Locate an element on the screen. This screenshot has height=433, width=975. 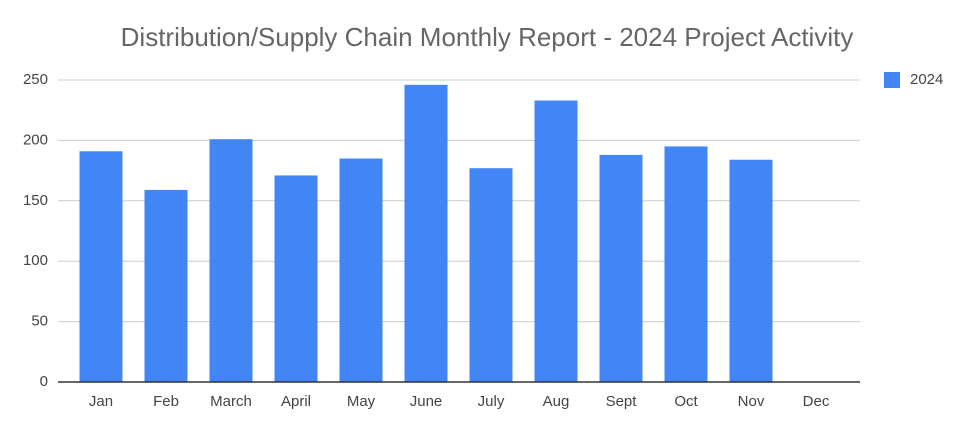
x-tick-label: March is located at coordinates (231, 401).